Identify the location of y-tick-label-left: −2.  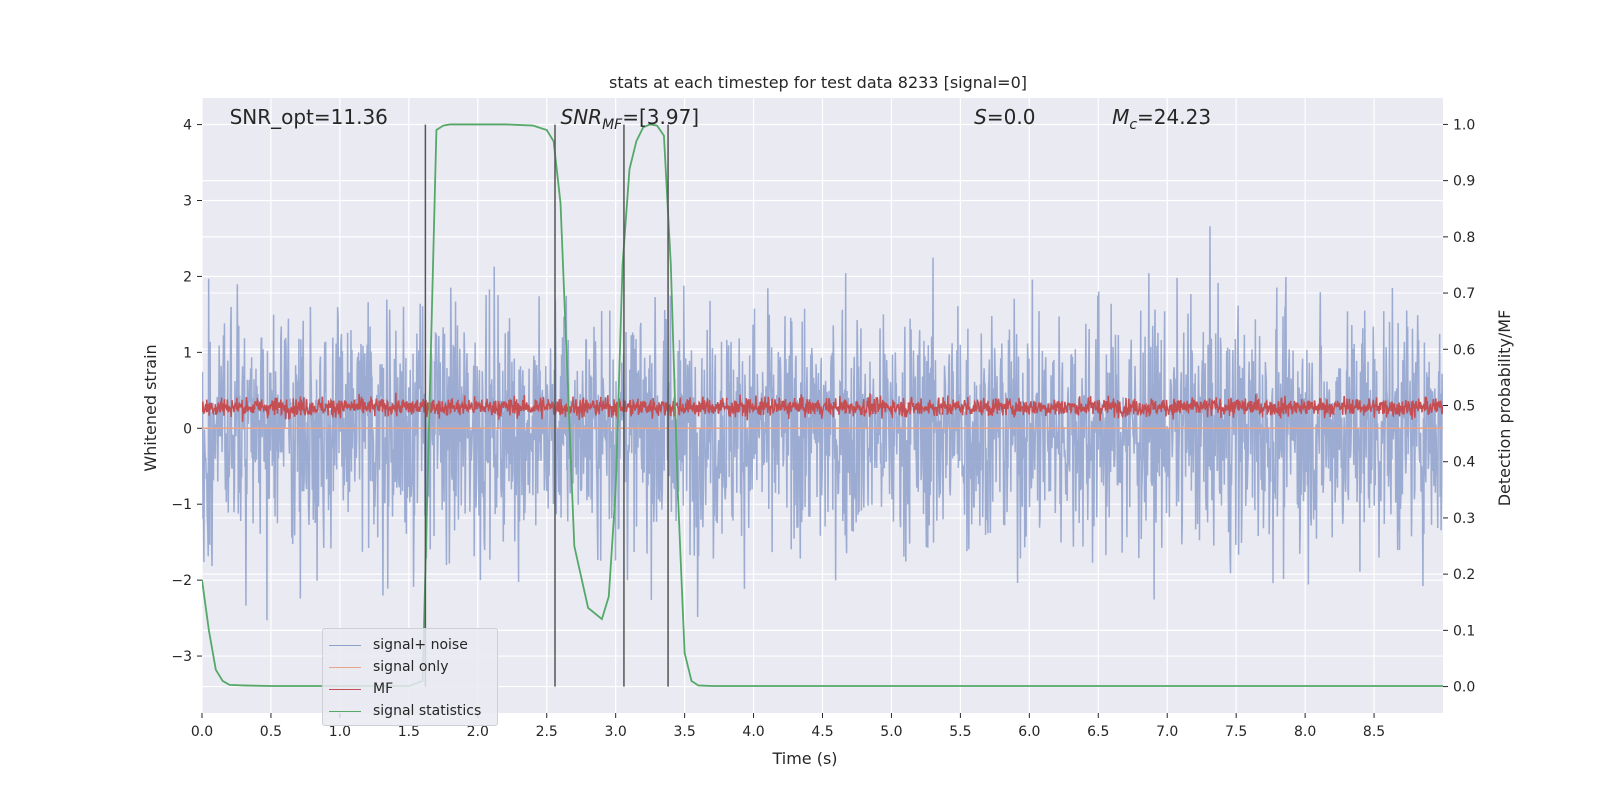
(181, 581).